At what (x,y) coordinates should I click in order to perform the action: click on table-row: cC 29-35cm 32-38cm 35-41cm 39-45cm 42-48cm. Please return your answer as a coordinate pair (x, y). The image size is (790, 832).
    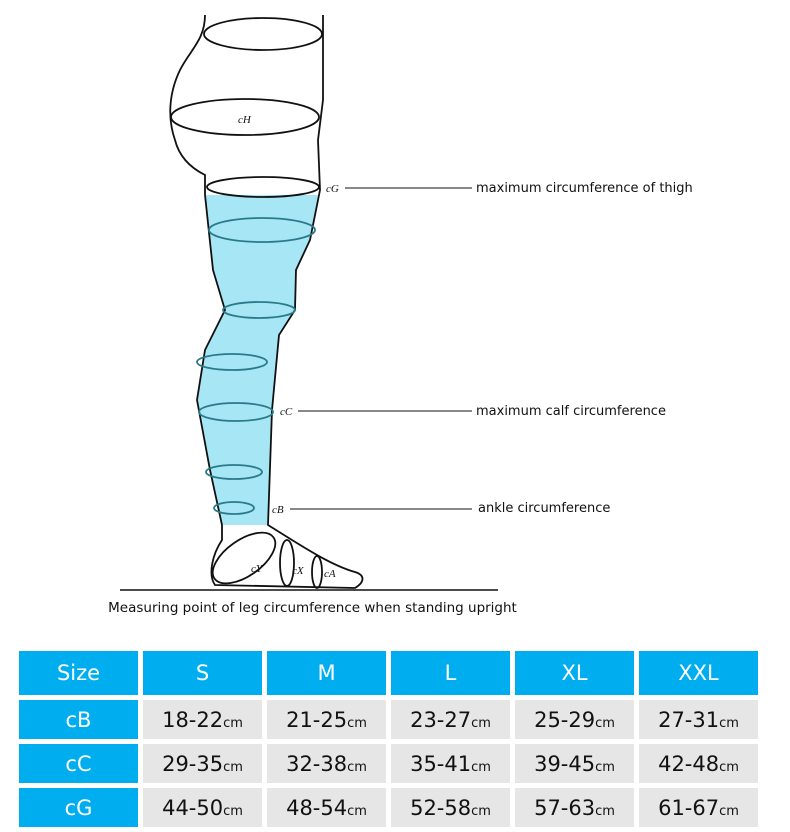
    Looking at the image, I should click on (388, 763).